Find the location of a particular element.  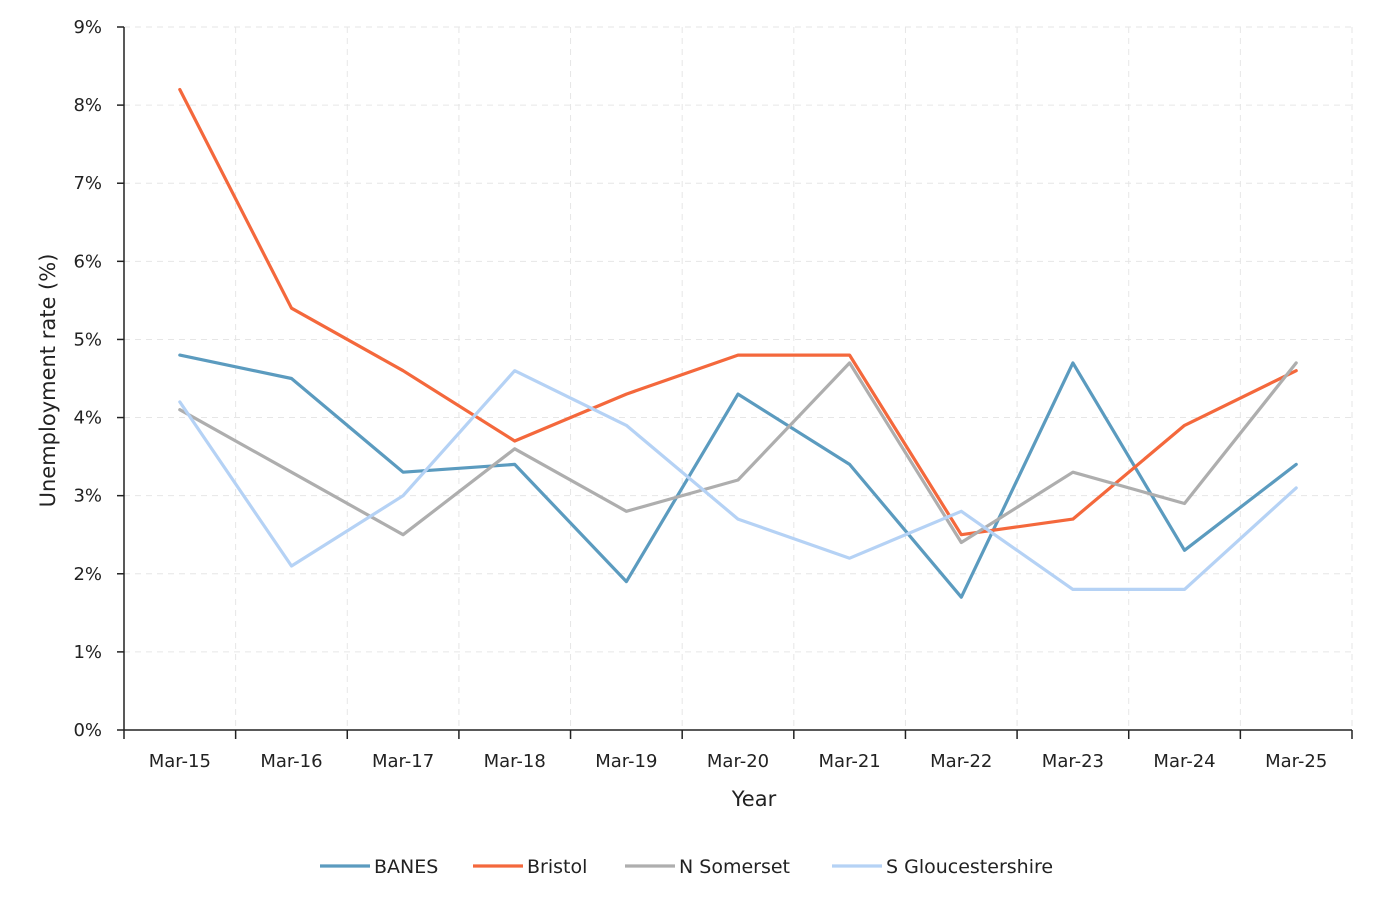

x-tick-label: Mar-25 is located at coordinates (1296, 761).